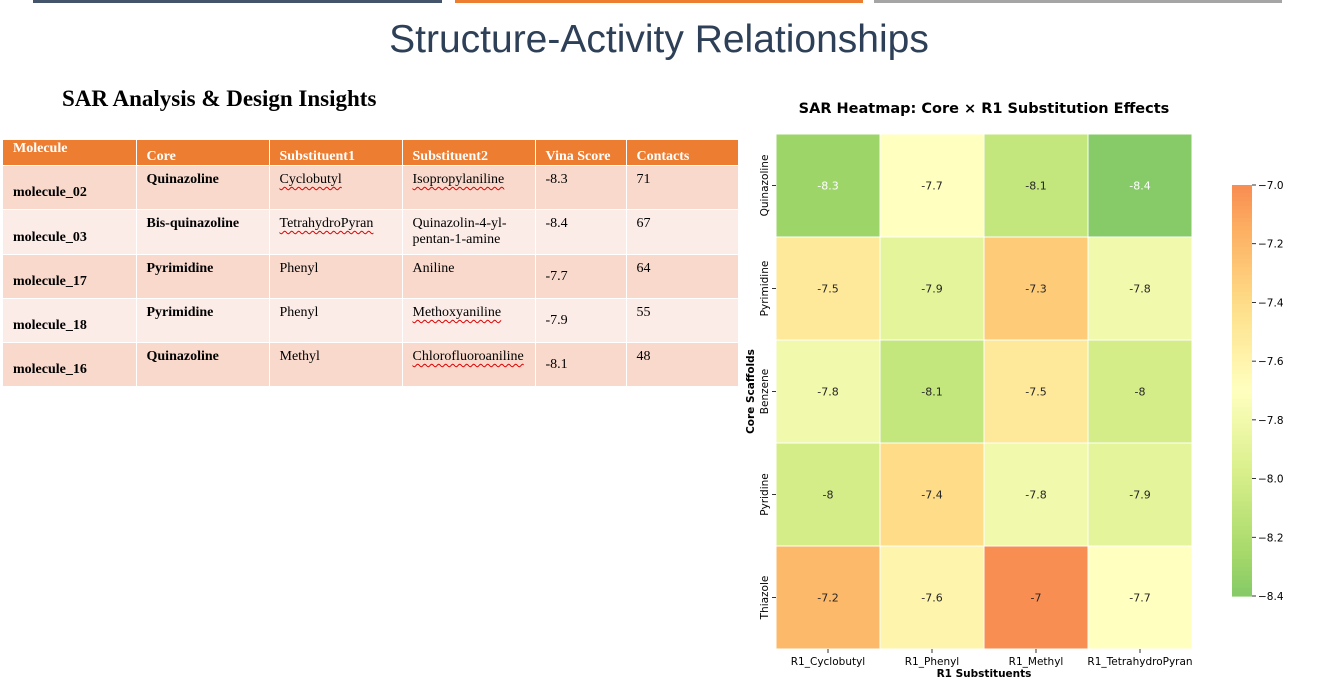  Describe the element at coordinates (336, 187) in the screenshot. I see `substituent1-cell: Cyclobutyl` at that location.